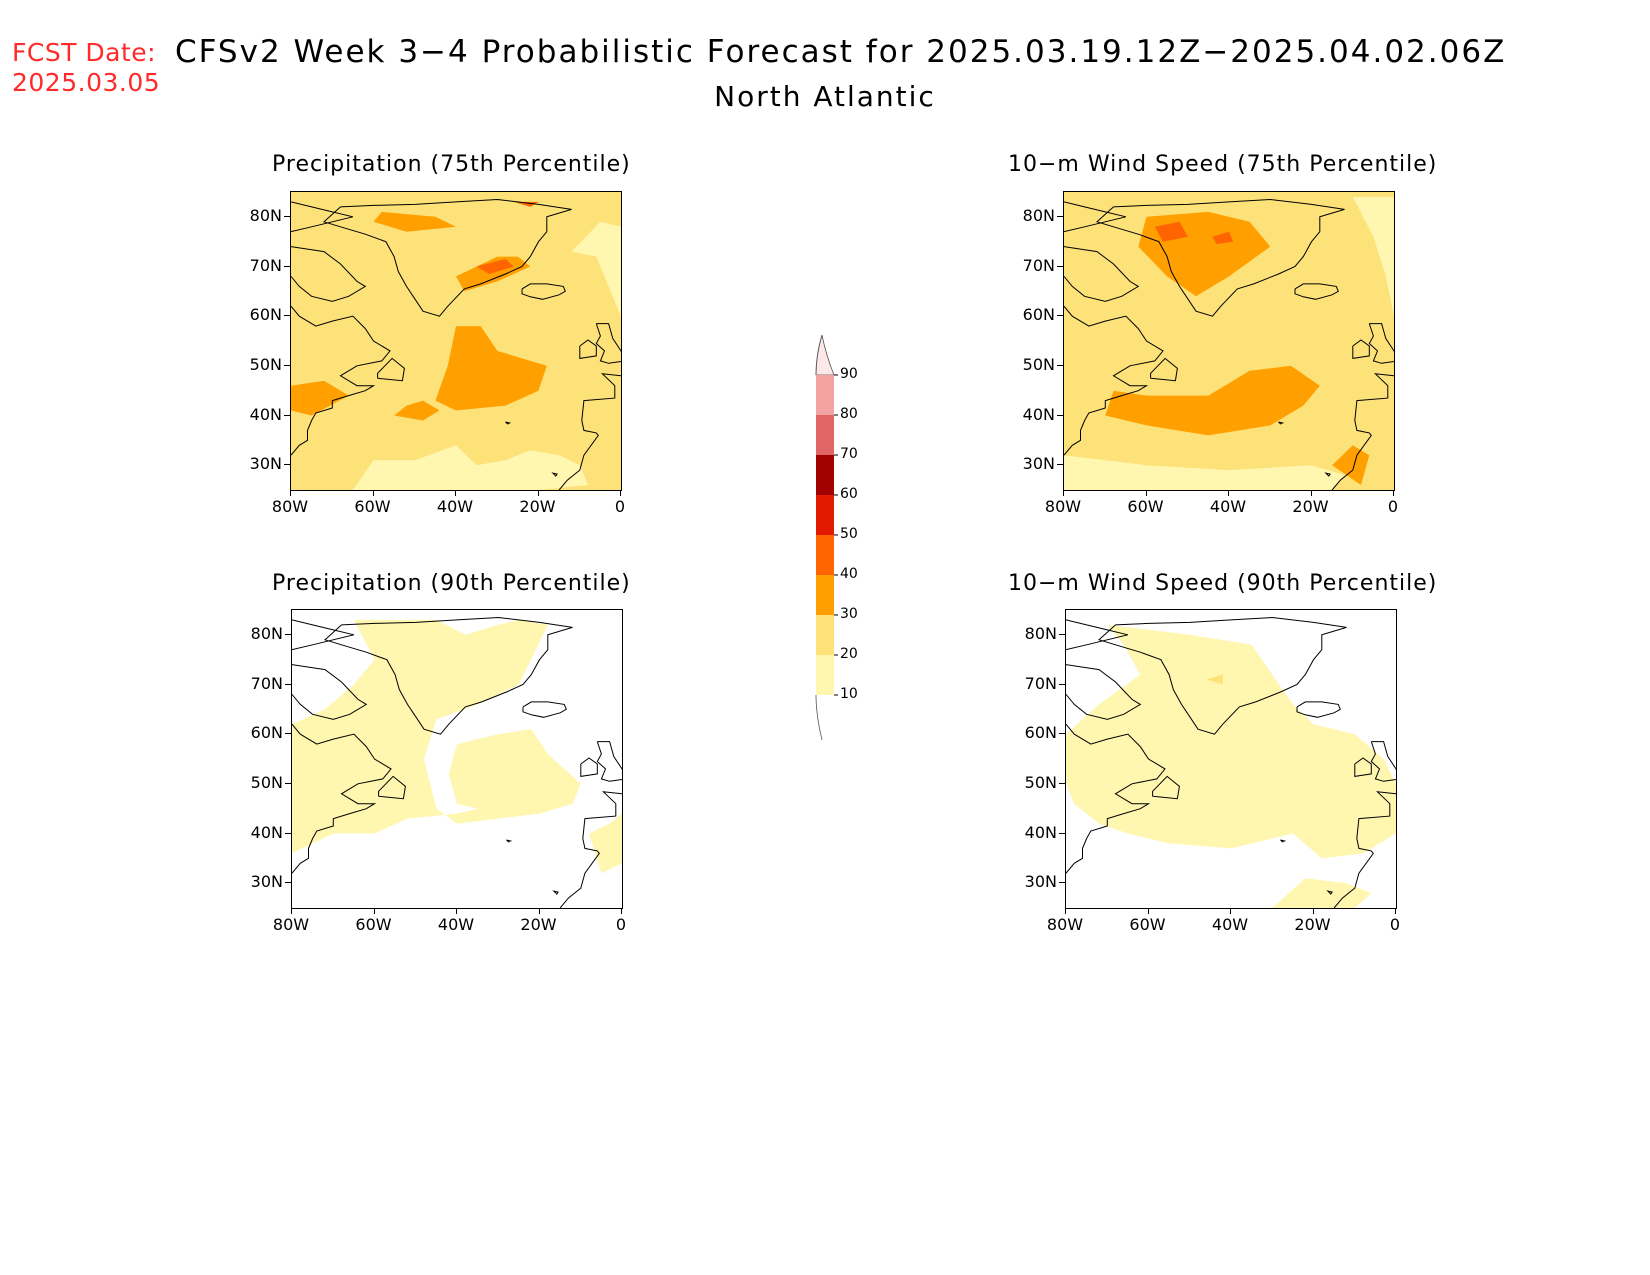 This screenshot has height=1275, width=1650. I want to click on ireland-coast, so click(588, 349).